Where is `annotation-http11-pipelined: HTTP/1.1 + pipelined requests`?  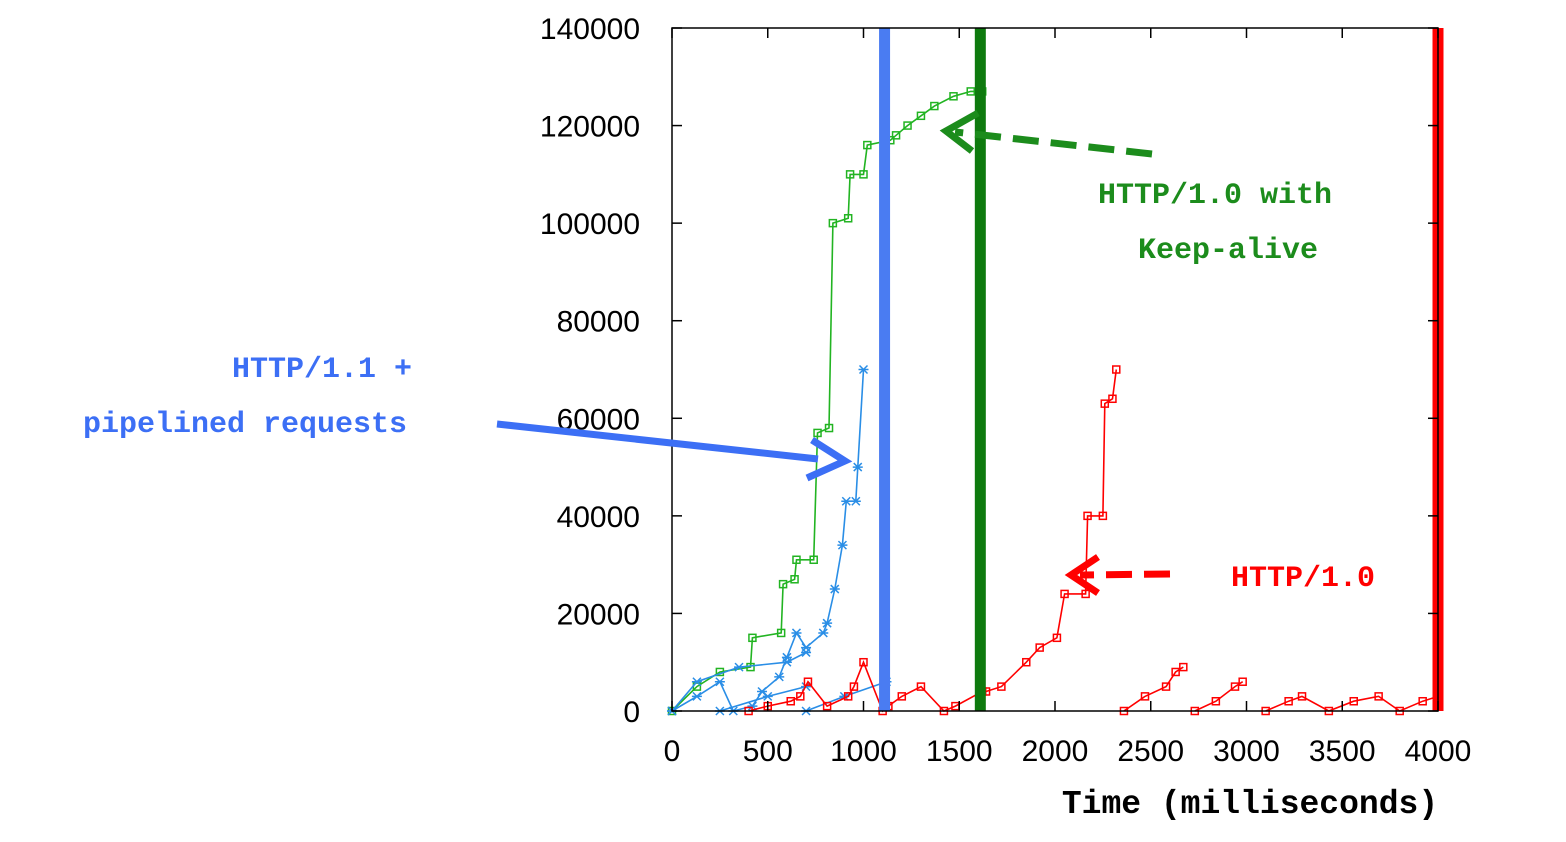 annotation-http11-pipelined: HTTP/1.1 + pipelined requests is located at coordinates (468, 417).